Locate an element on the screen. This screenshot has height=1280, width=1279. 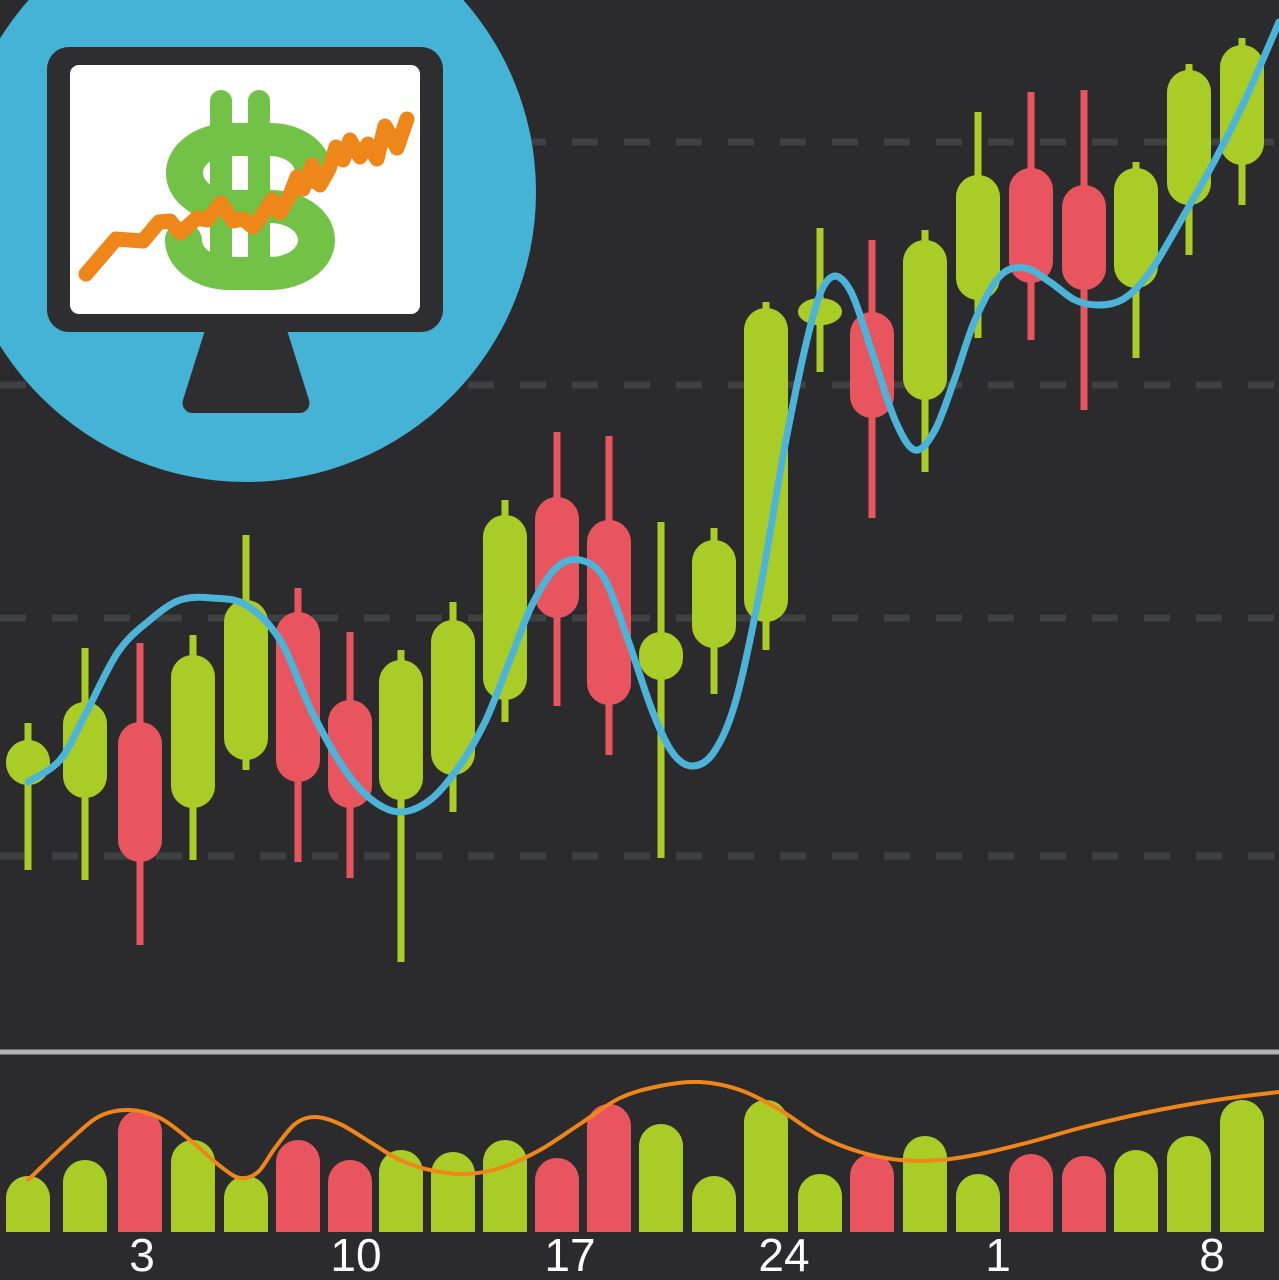
dollar-sign-icon is located at coordinates (250, 190).